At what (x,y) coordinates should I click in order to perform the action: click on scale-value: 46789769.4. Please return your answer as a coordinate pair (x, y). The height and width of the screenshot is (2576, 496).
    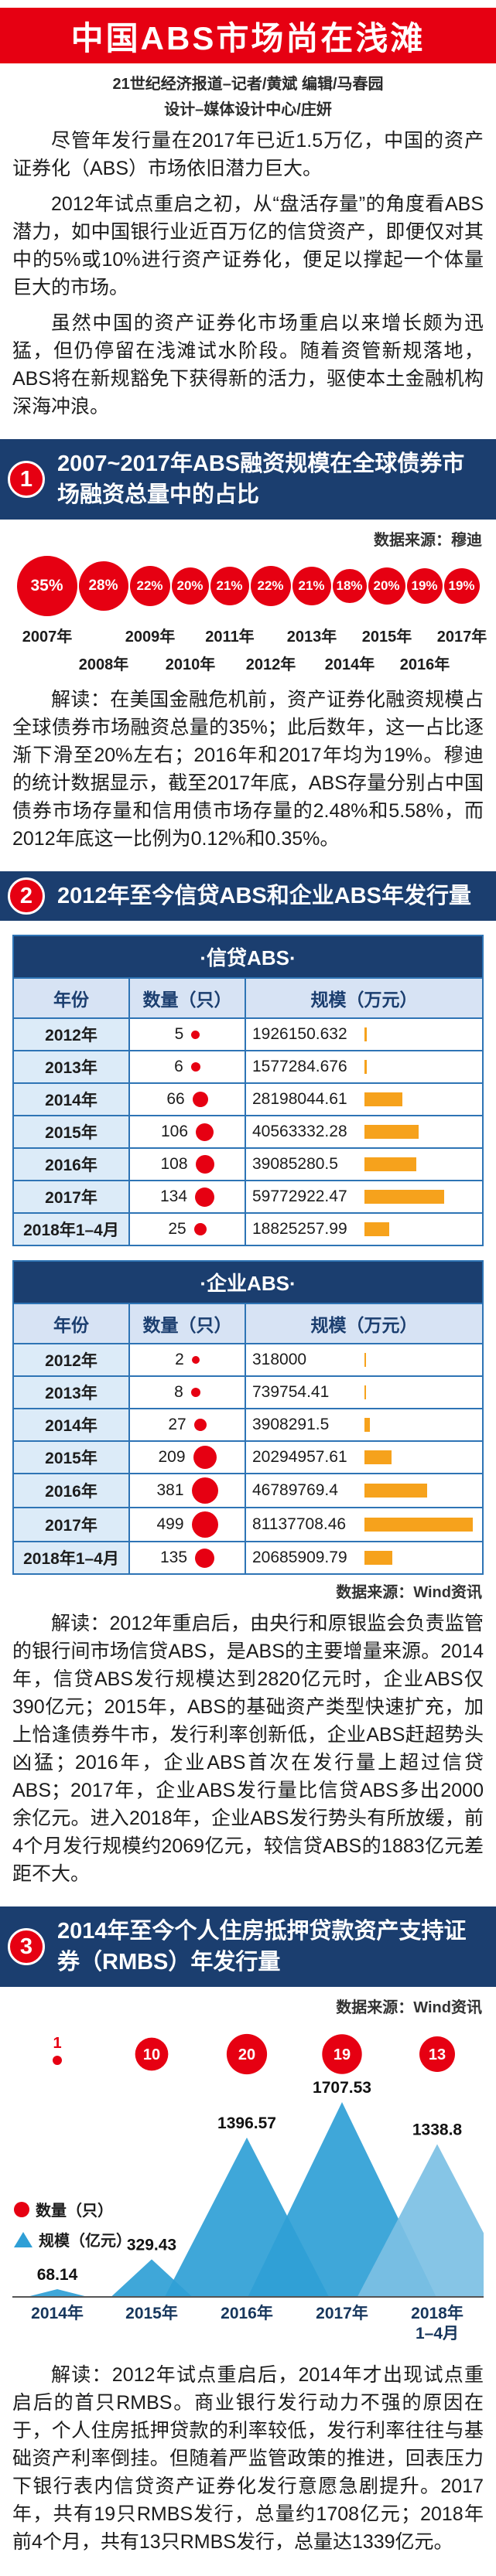
    Looking at the image, I should click on (295, 1490).